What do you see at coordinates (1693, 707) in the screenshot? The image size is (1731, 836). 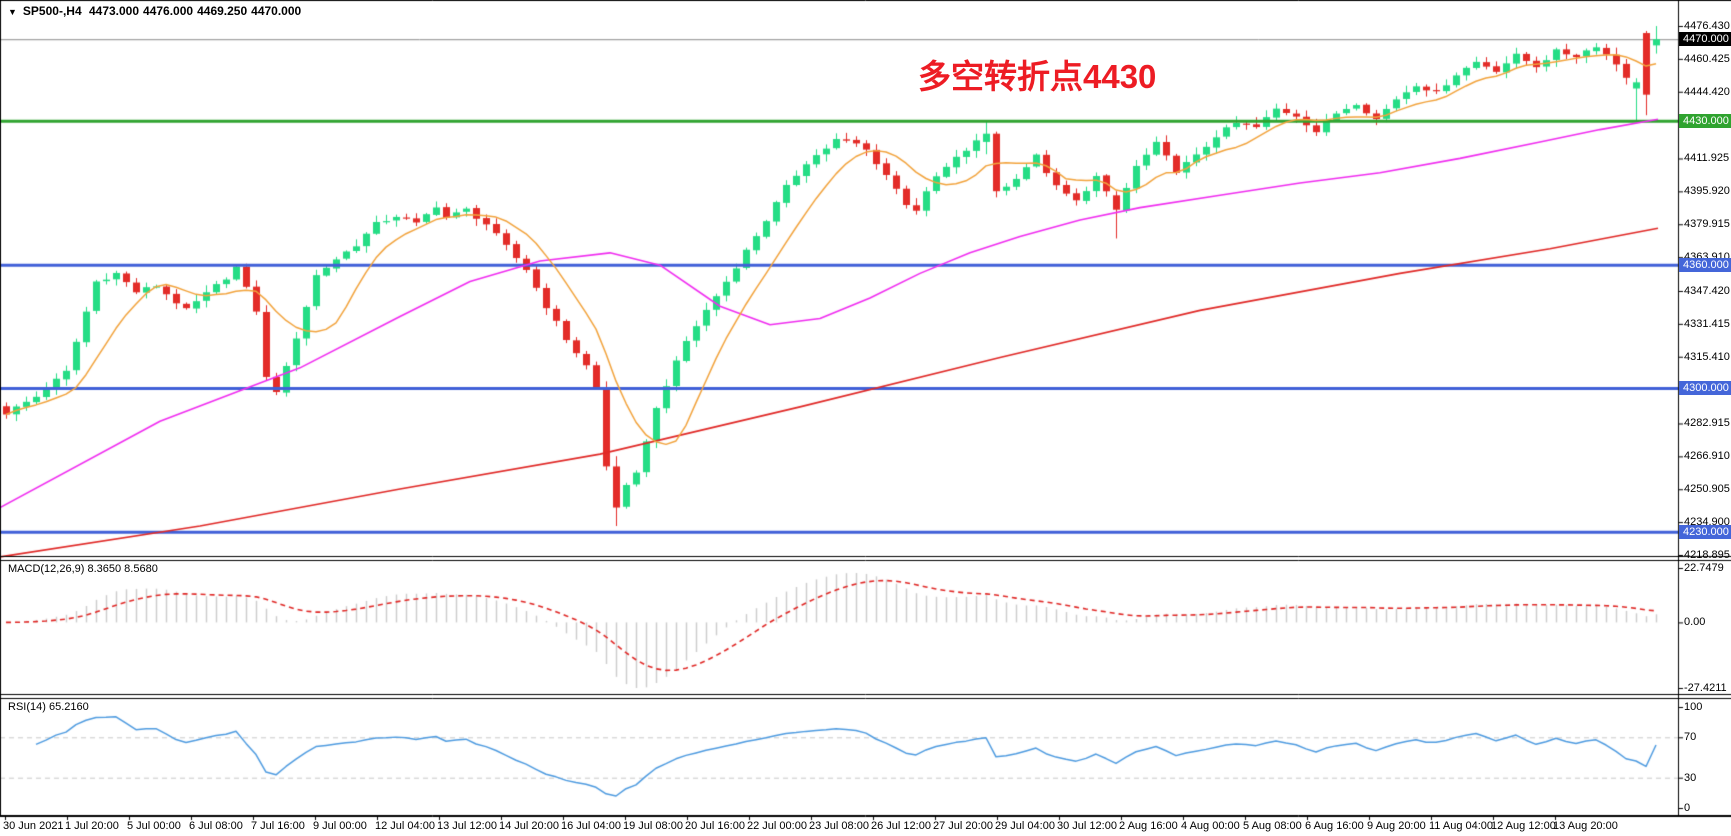 I see `rsi-tick-label: 100` at bounding box center [1693, 707].